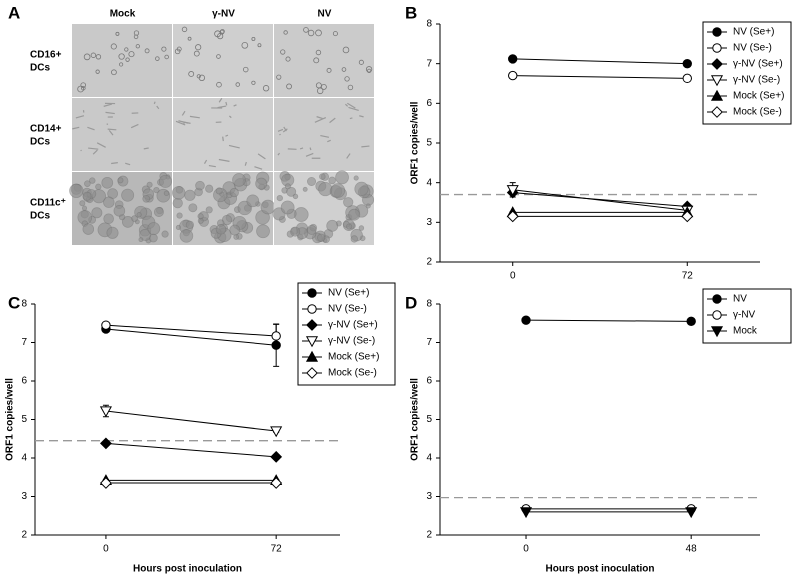 This screenshot has width=800, height=577. What do you see at coordinates (346, 334) in the screenshot?
I see `legend-box` at bounding box center [346, 334].